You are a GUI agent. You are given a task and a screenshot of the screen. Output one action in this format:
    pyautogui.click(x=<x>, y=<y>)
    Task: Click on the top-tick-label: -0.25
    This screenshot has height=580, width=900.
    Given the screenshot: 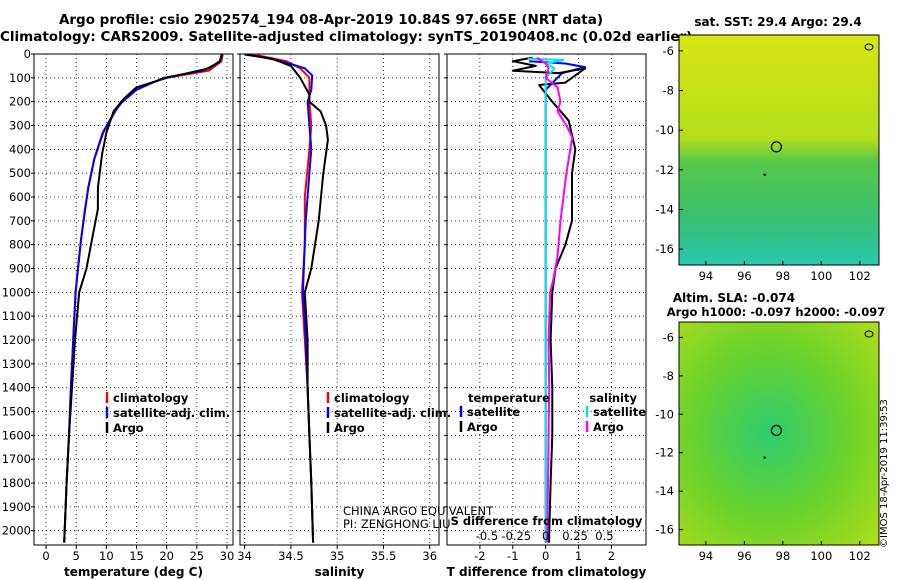 What is the action you would take?
    pyautogui.click(x=516, y=536)
    